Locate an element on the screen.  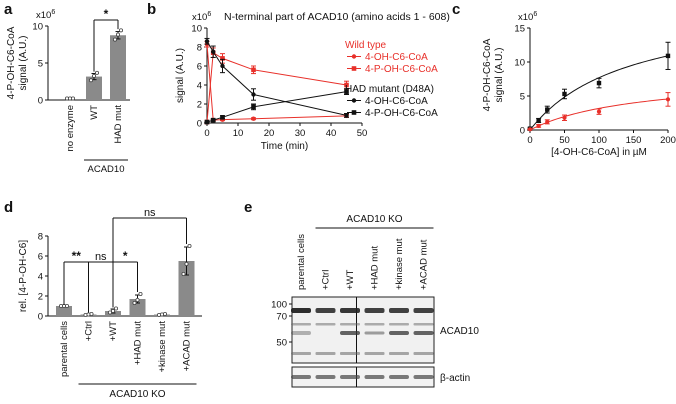
a-xtick-label-2: HAD mut is located at coordinates (118, 124).